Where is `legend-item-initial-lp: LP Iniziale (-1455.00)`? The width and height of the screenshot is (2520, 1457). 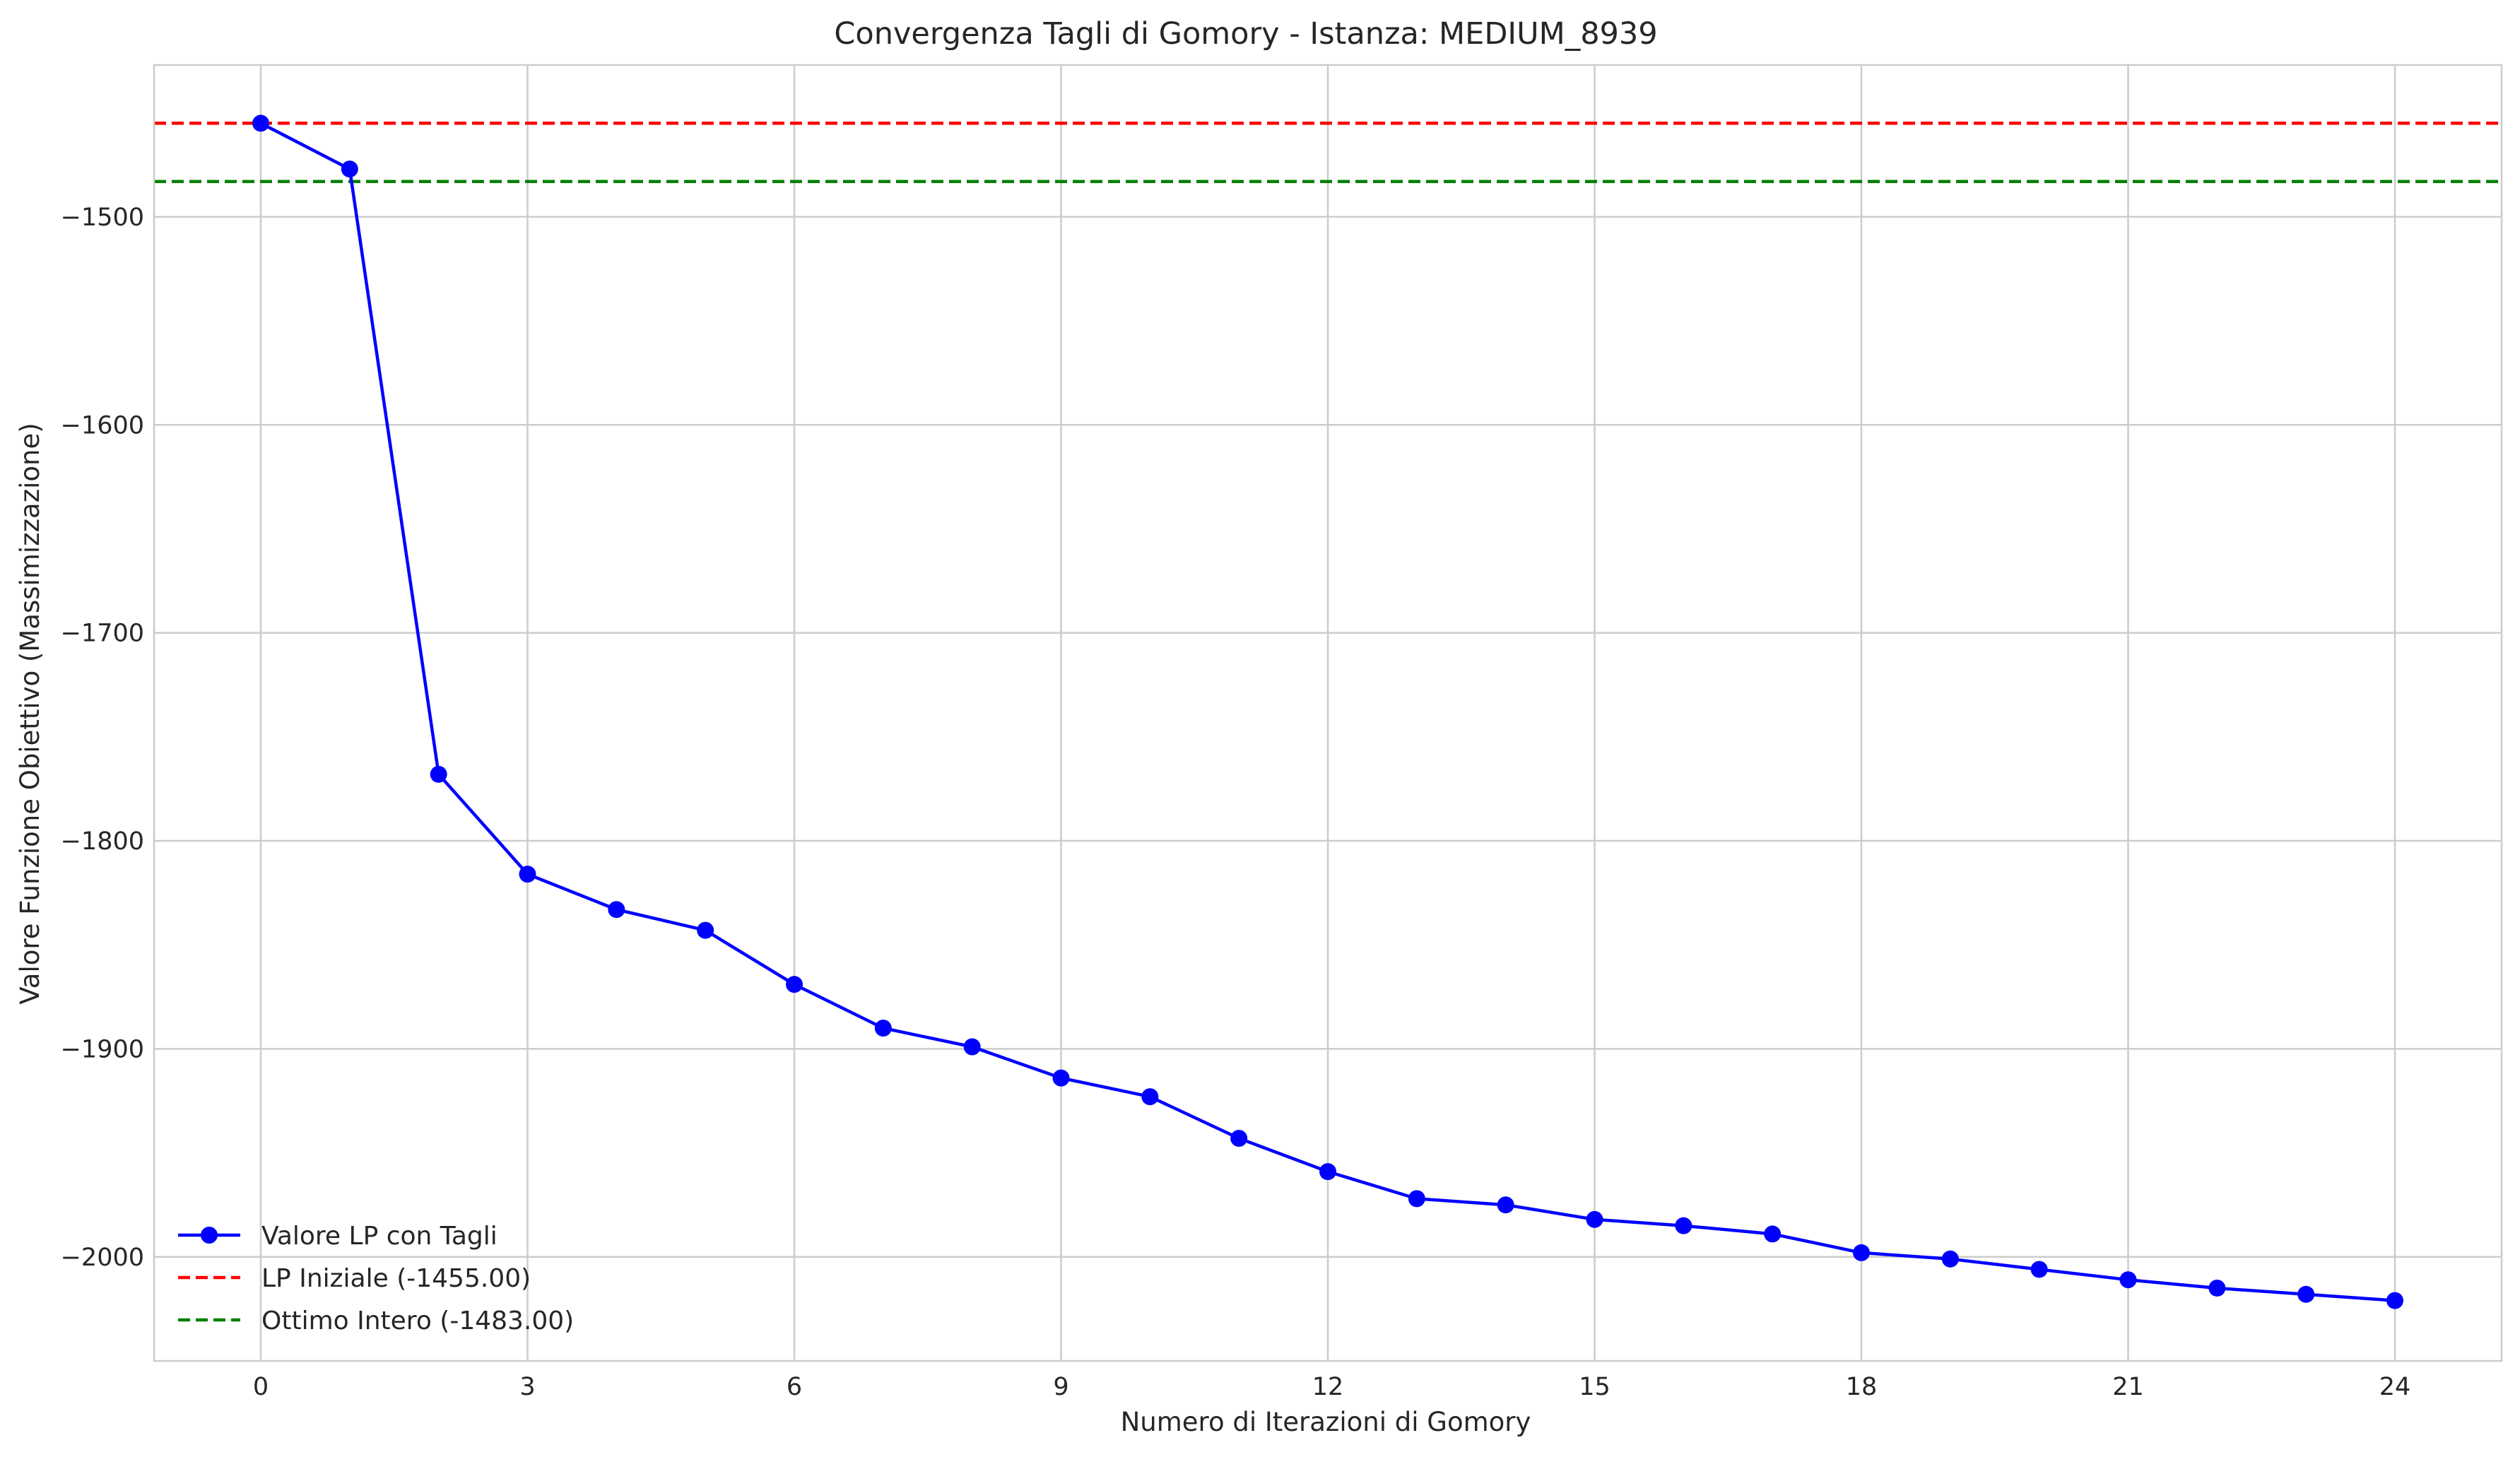 legend-item-initial-lp: LP Iniziale (-1455.00) is located at coordinates (355, 1278).